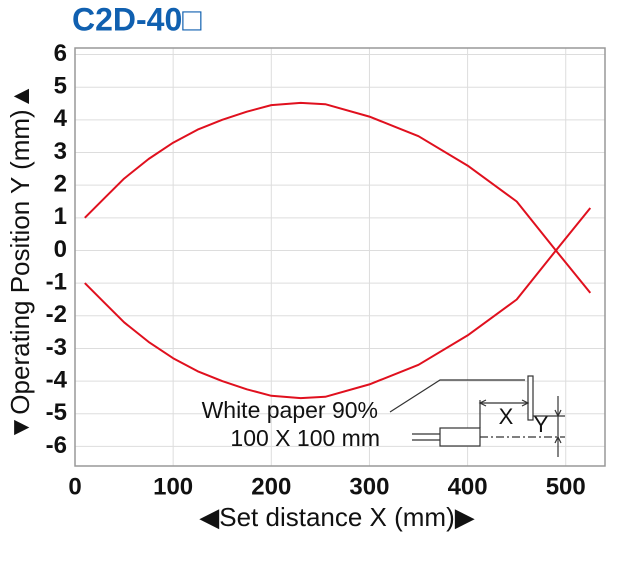  I want to click on y-tick-label: -5, so click(56, 412).